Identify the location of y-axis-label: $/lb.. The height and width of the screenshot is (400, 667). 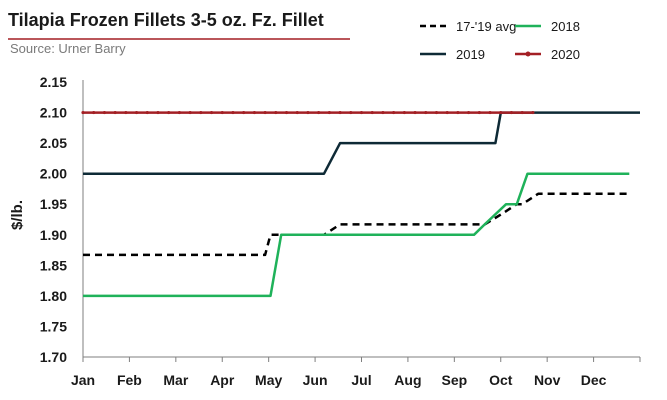
(17, 215).